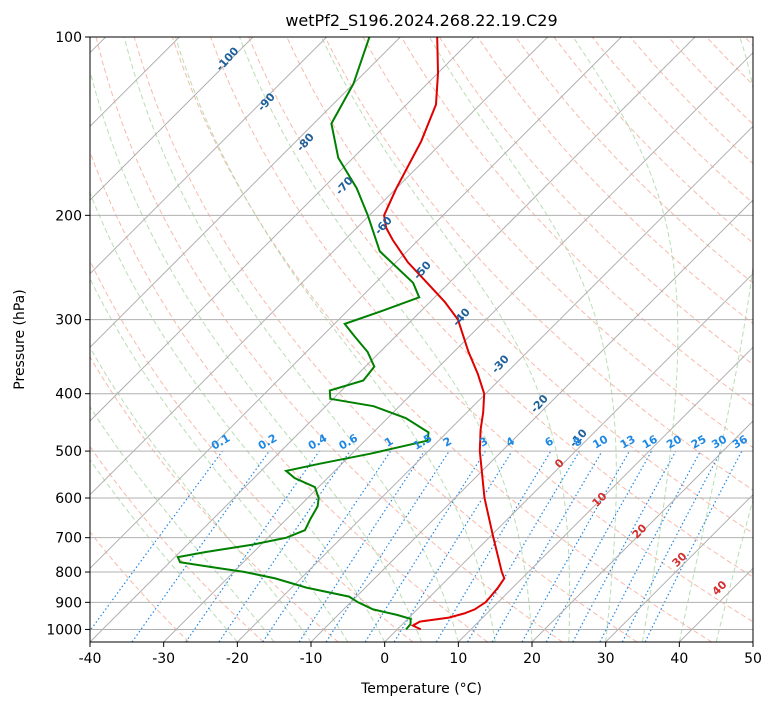 The width and height of the screenshot is (775, 708). I want to click on x-tick-label: -30, so click(163, 659).